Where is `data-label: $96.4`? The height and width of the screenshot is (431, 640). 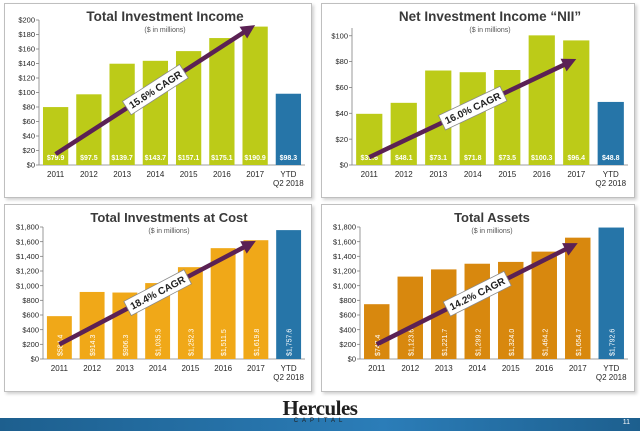 data-label: $96.4 is located at coordinates (576, 158).